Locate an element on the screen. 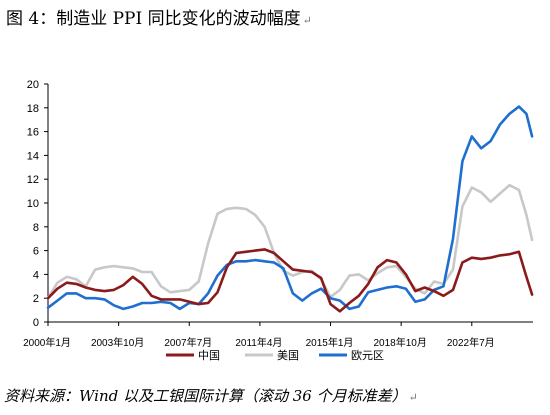  y-axis: 0 2 4 6 8 10 12 14 16 18 20 is located at coordinates (38, 204).